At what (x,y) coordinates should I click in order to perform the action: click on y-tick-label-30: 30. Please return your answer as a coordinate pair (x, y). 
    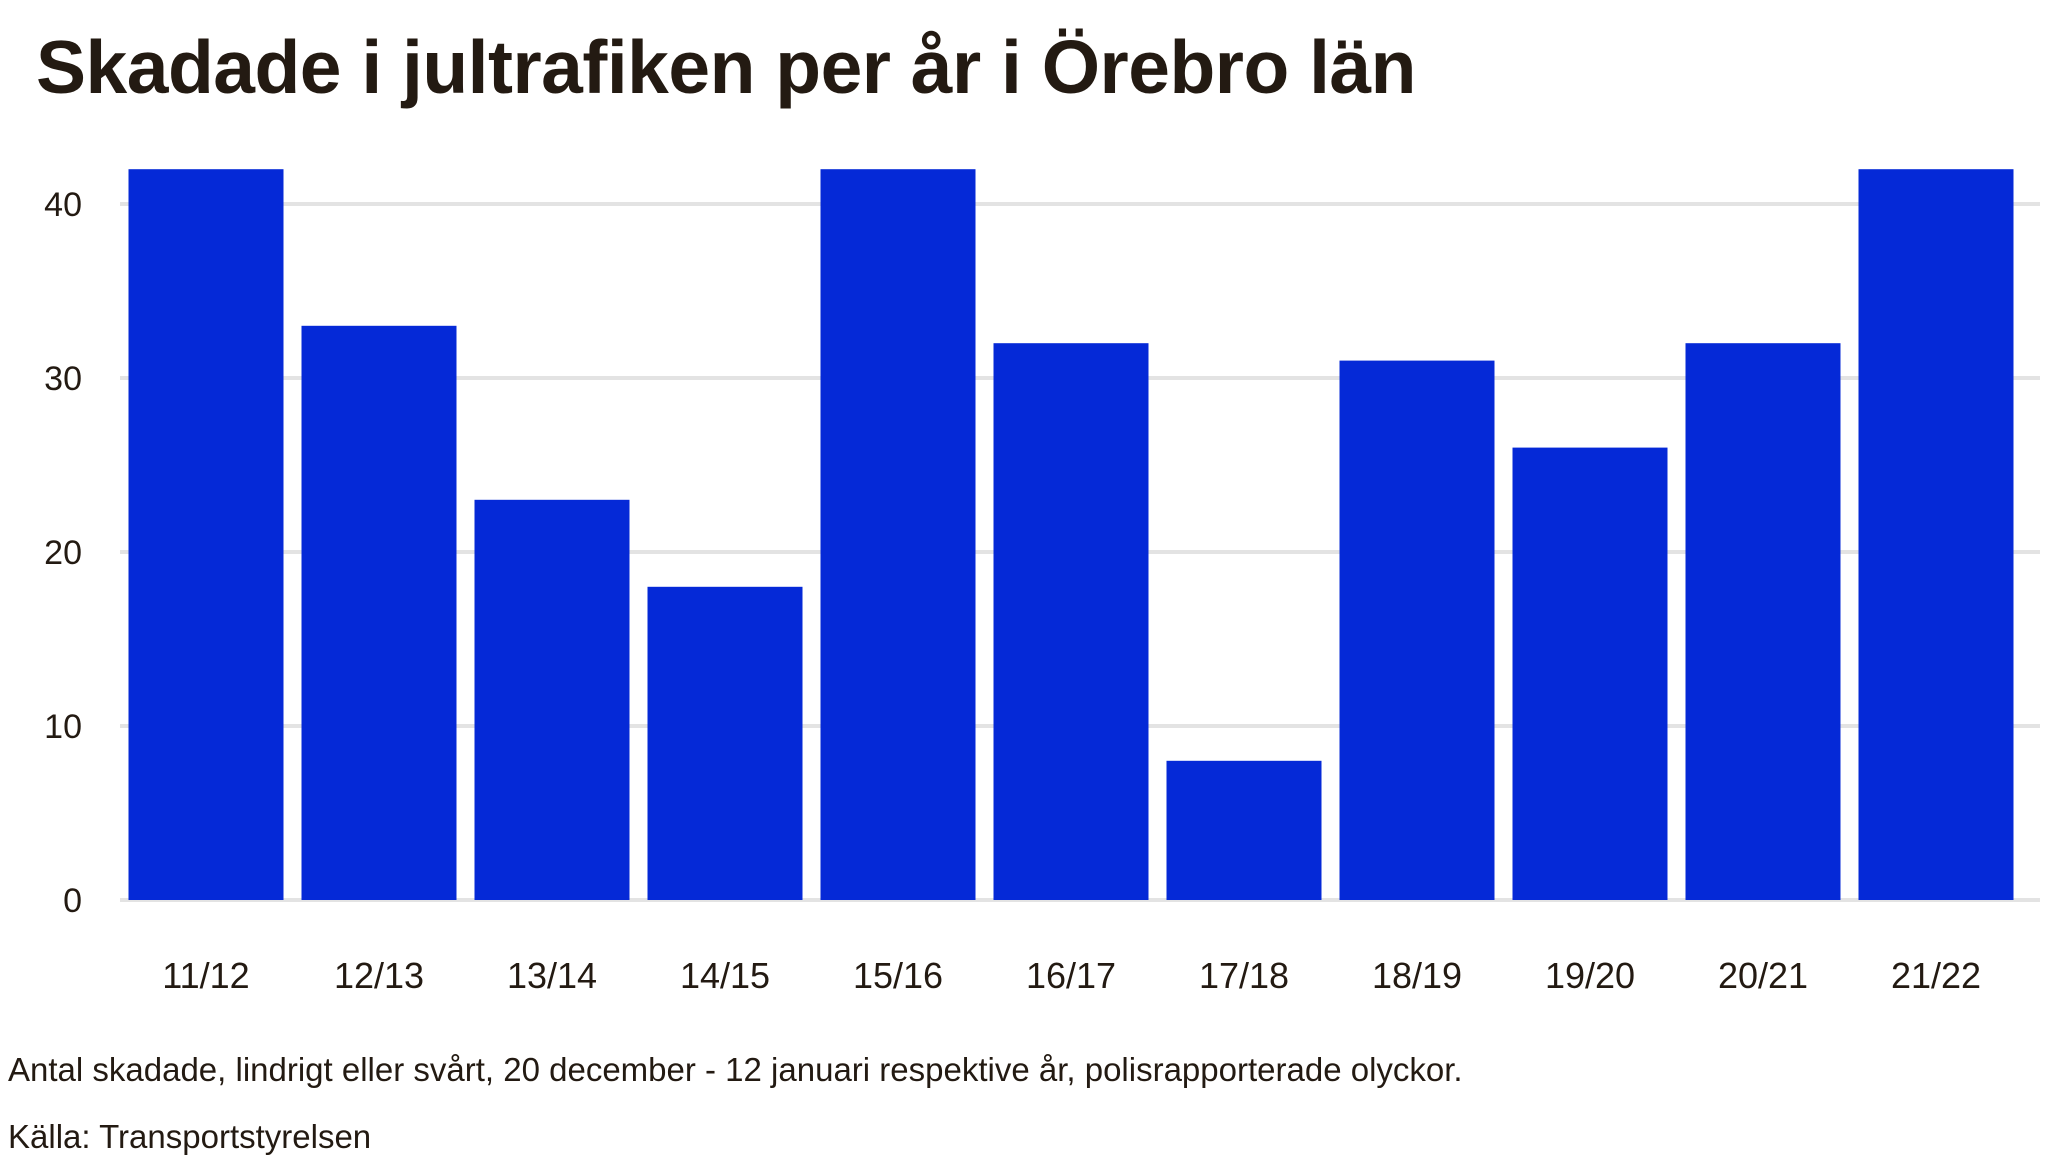
    Looking at the image, I should click on (63, 379).